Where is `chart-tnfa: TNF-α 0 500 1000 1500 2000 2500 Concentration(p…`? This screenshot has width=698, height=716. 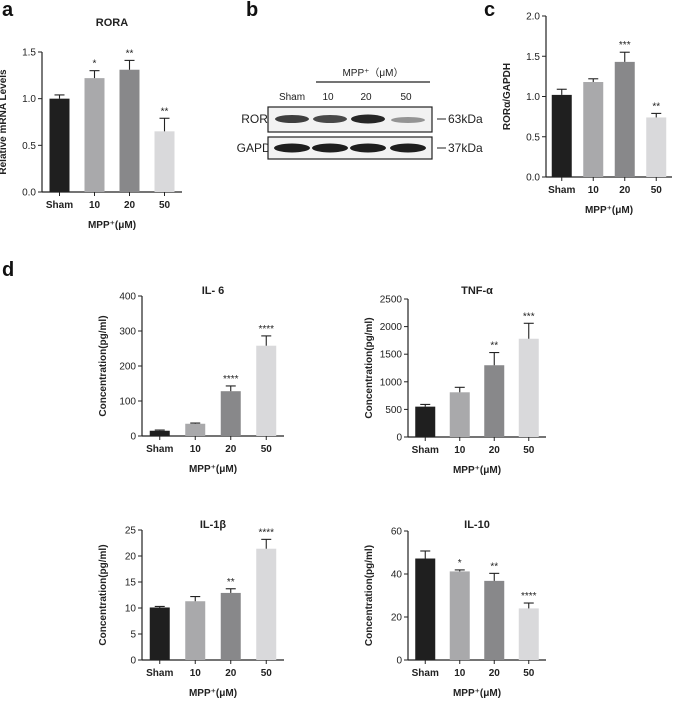 chart-tnfa: TNF-α 0 500 1000 1500 2000 2500 Concentration(p… is located at coordinates (455, 380).